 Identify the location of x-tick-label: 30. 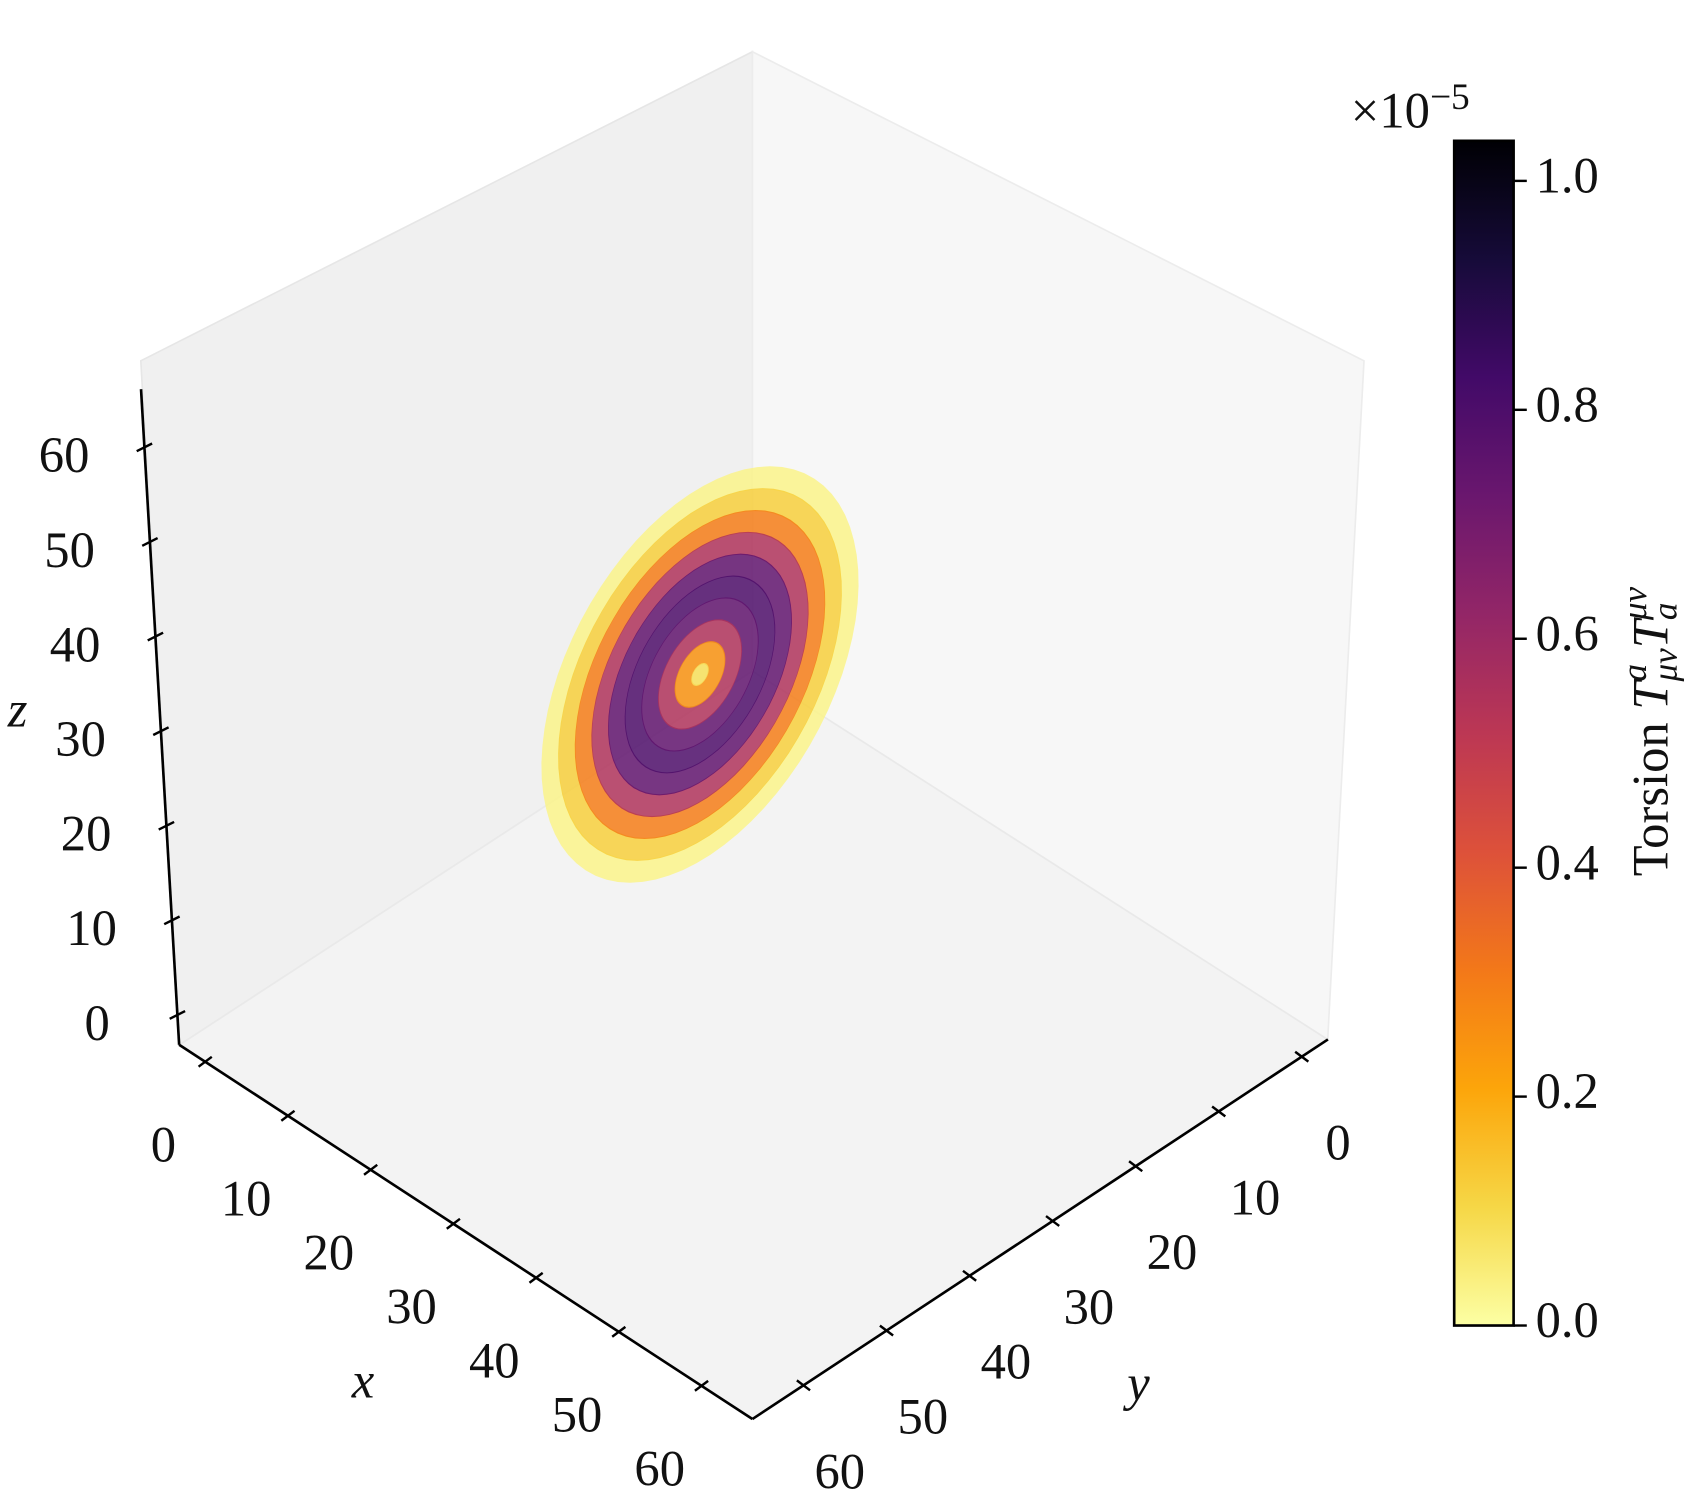
(411, 1306).